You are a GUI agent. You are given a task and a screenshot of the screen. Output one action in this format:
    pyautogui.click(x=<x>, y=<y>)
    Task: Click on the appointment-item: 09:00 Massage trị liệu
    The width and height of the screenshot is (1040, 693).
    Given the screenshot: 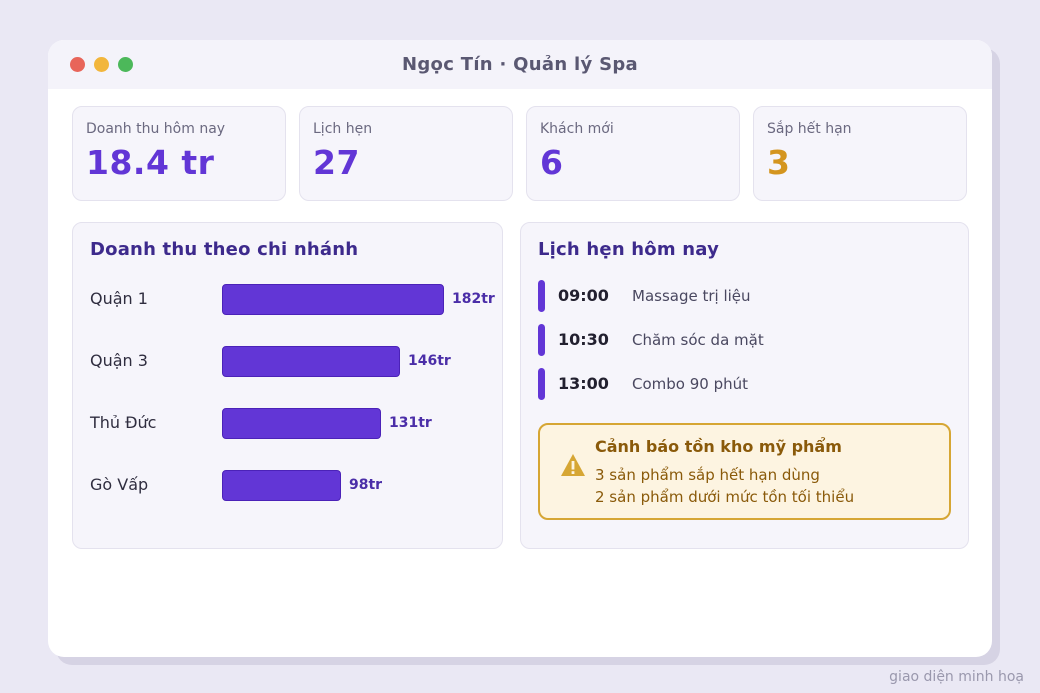 What is the action you would take?
    pyautogui.click(x=738, y=296)
    